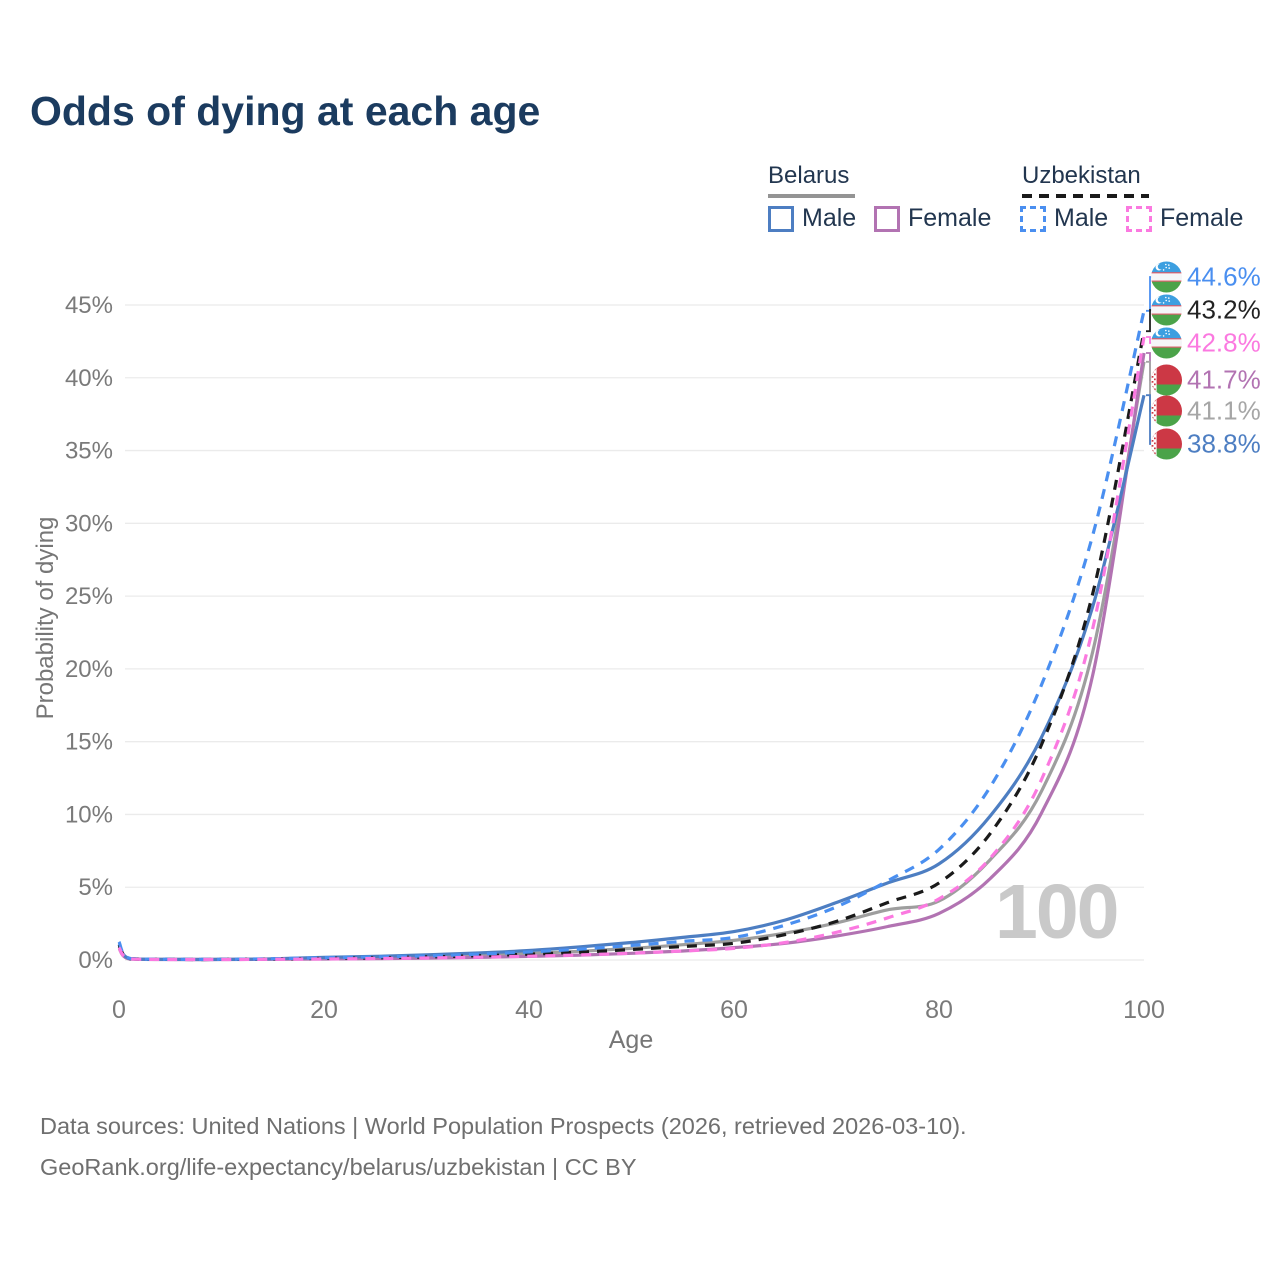 The width and height of the screenshot is (1280, 1280). I want to click on end-label-value: 41.1%, so click(1224, 410).